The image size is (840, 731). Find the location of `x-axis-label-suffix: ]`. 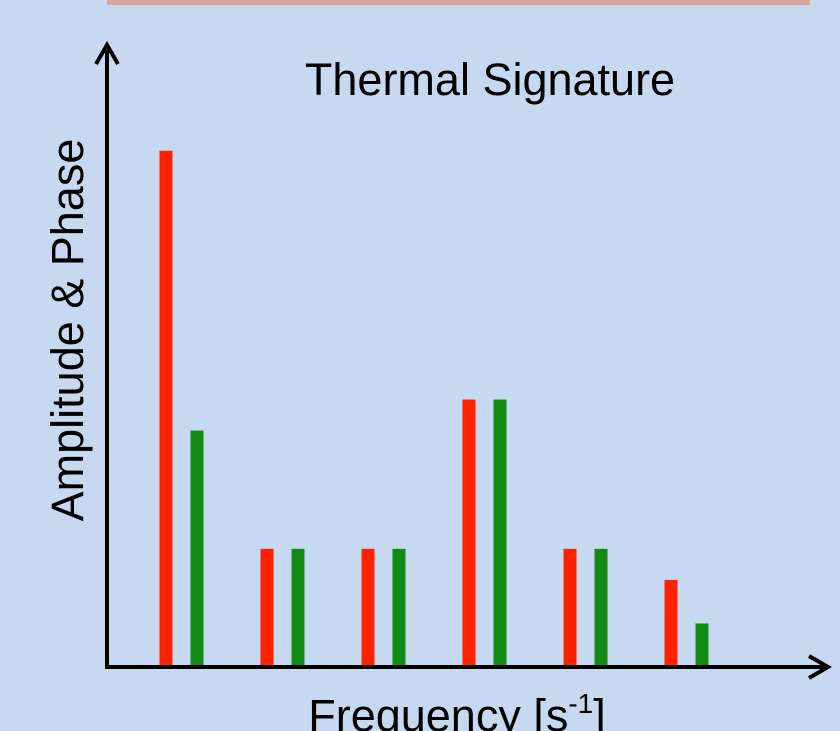

x-axis-label-suffix: ] is located at coordinates (599, 710).